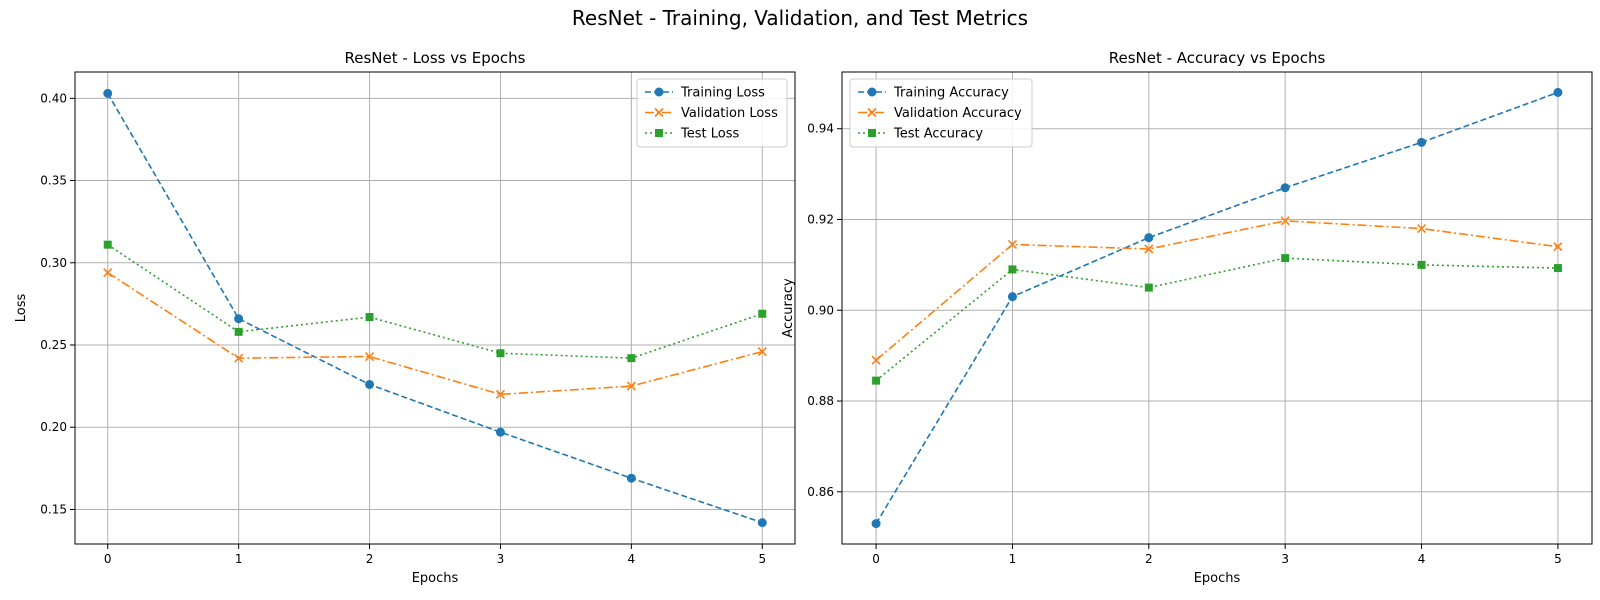 Image resolution: width=1600 pixels, height=600 pixels. Describe the element at coordinates (958, 113) in the screenshot. I see `legend-label: Validation Accuracy` at that location.